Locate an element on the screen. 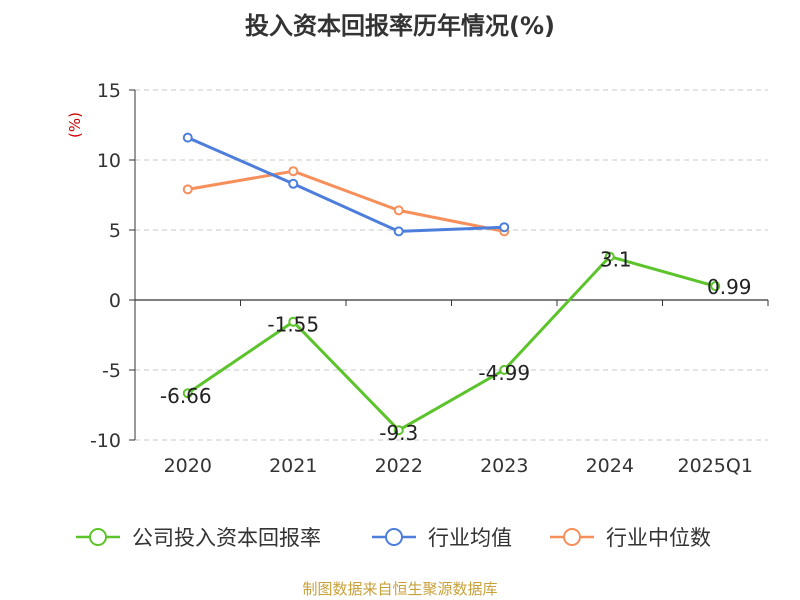  legend-label: 行业均值 is located at coordinates (470, 538).